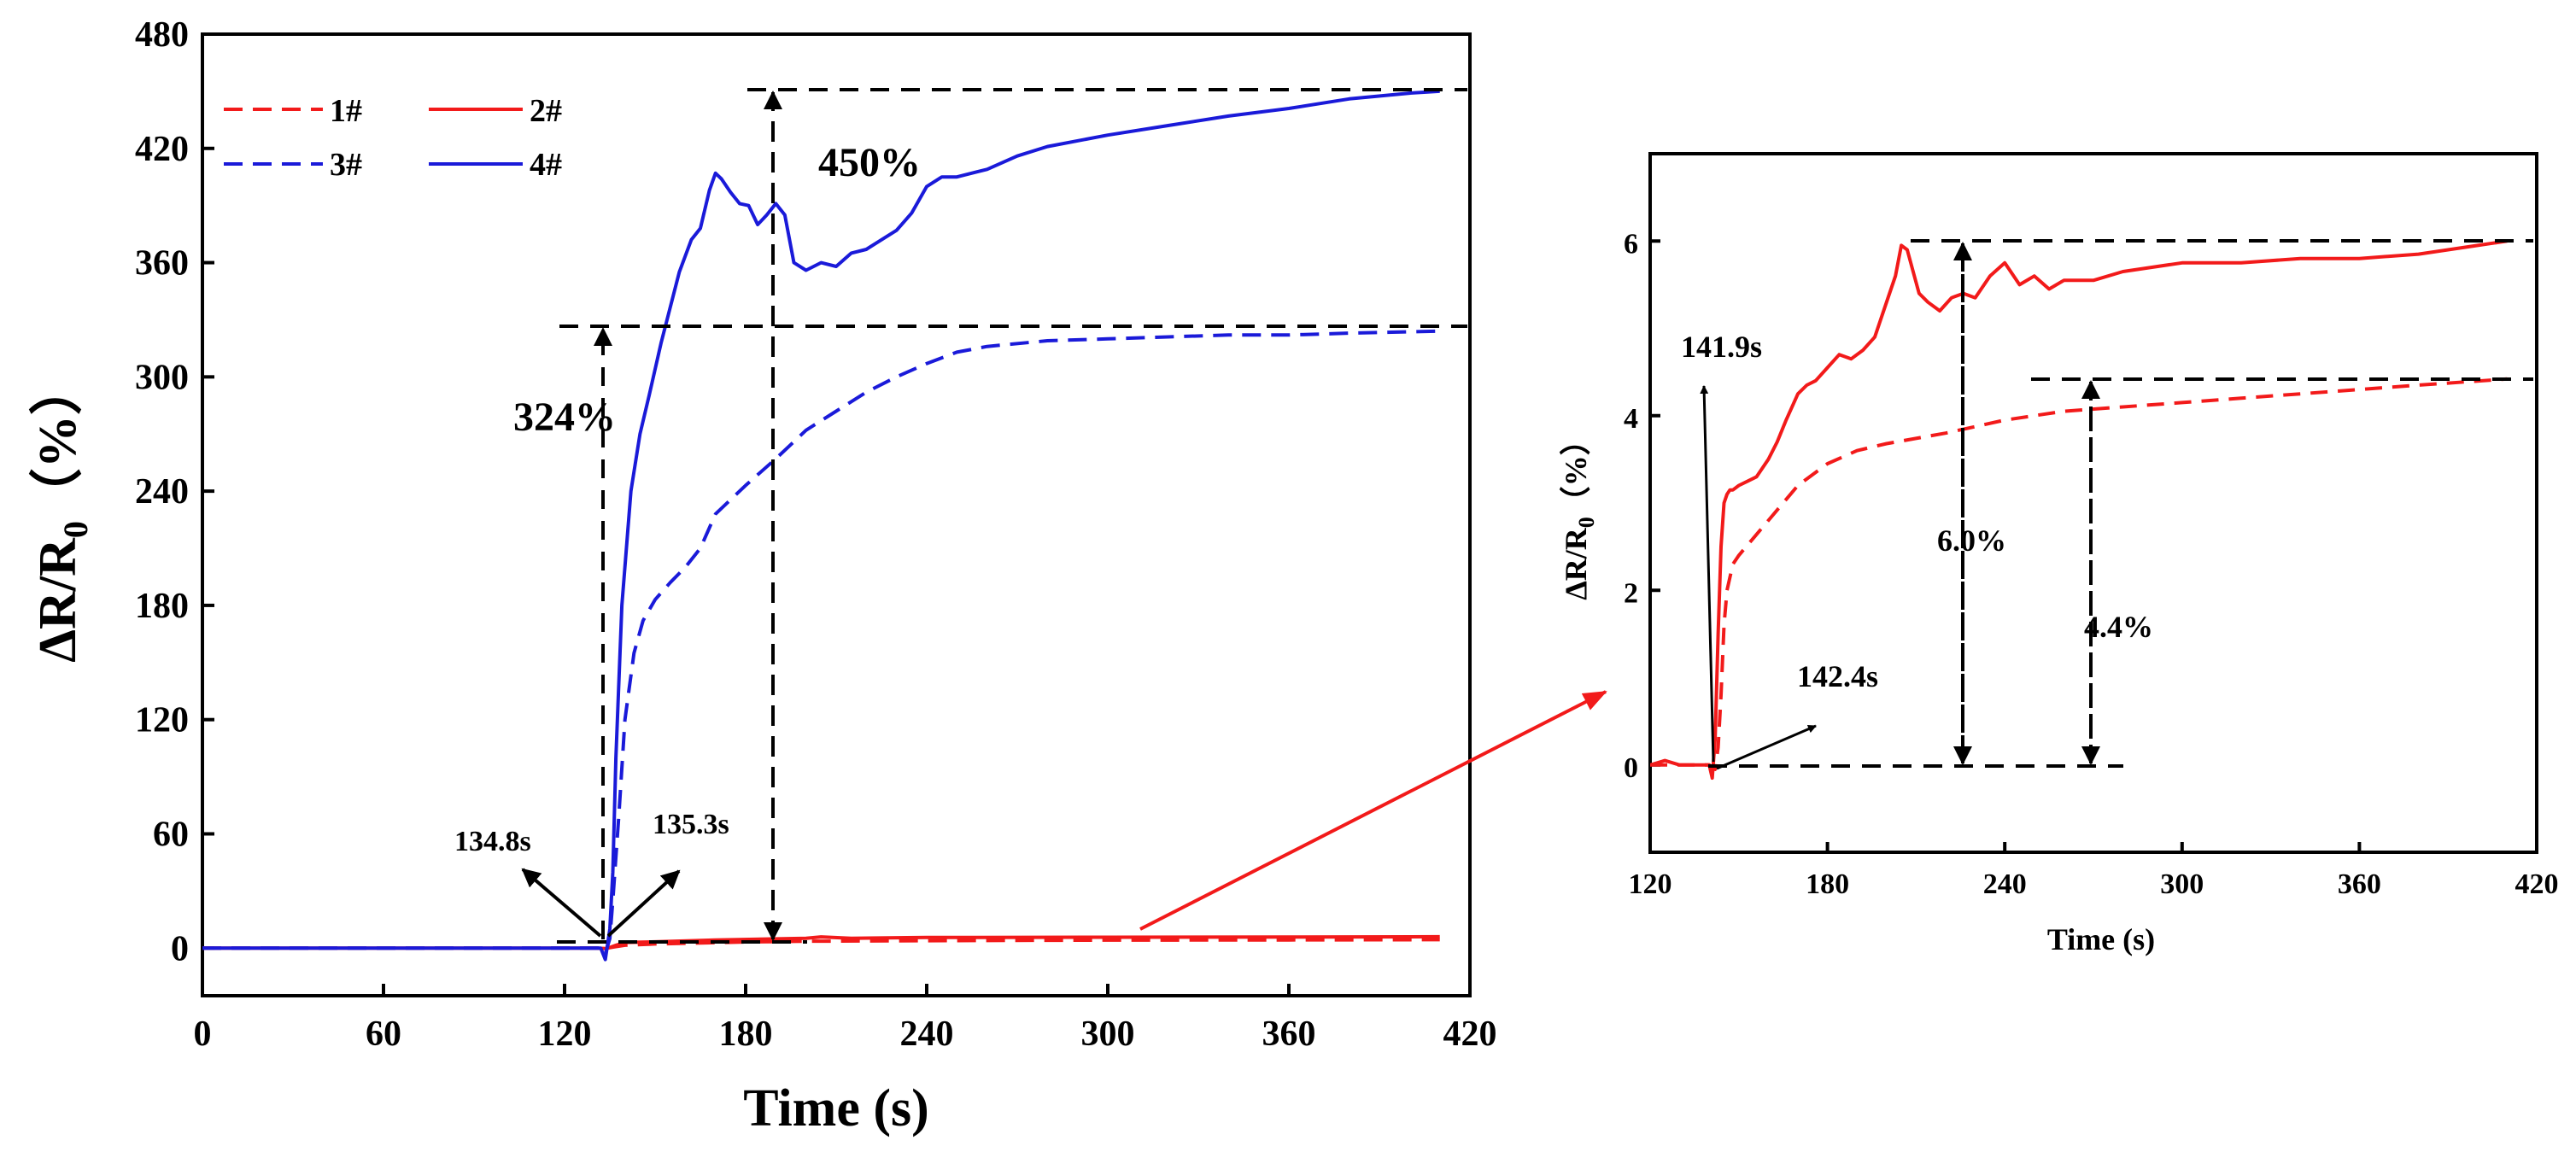 The width and height of the screenshot is (2576, 1152). I want to click on main-x-tick-label: 240, so click(927, 1034).